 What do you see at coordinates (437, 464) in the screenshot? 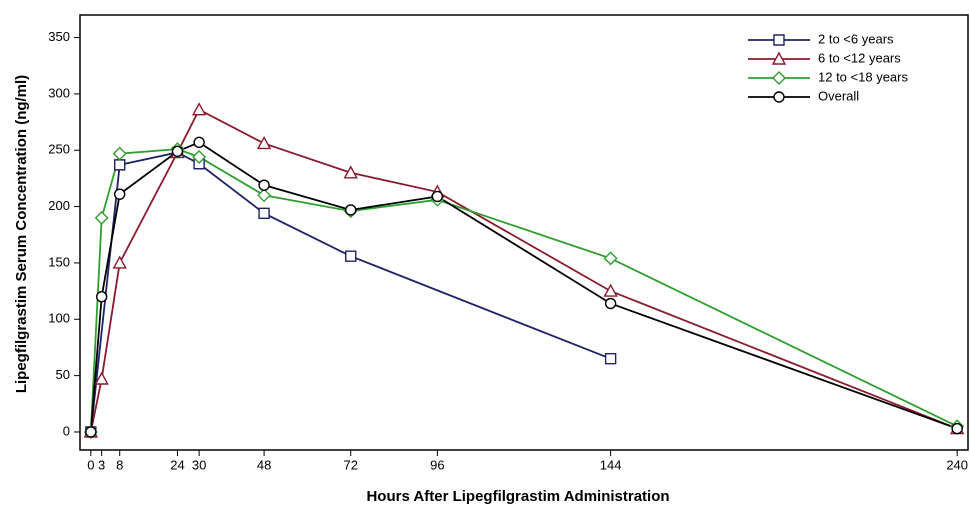
I see `x-tick-label: 96` at bounding box center [437, 464].